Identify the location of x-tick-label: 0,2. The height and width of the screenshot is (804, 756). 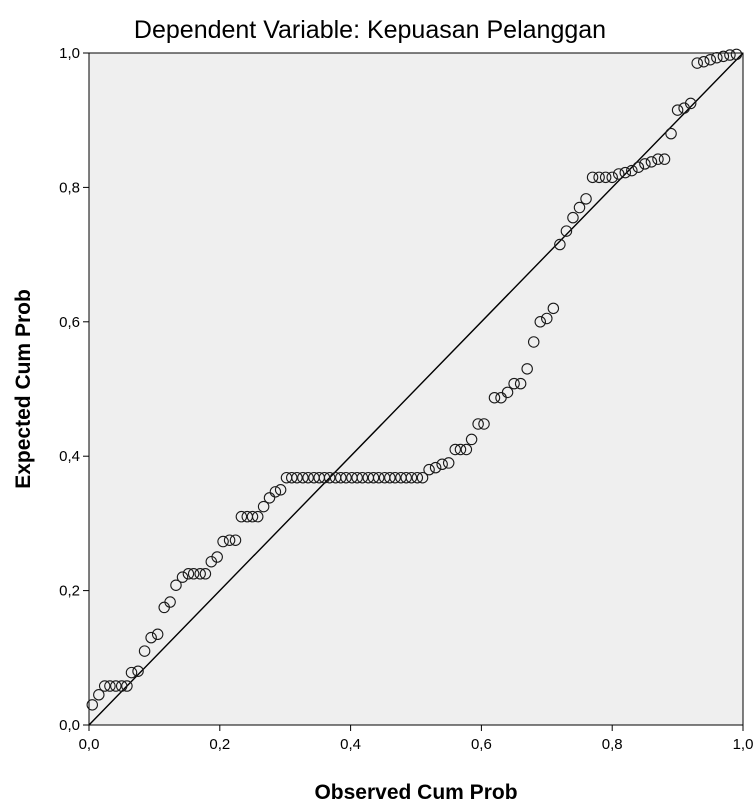
(219, 744).